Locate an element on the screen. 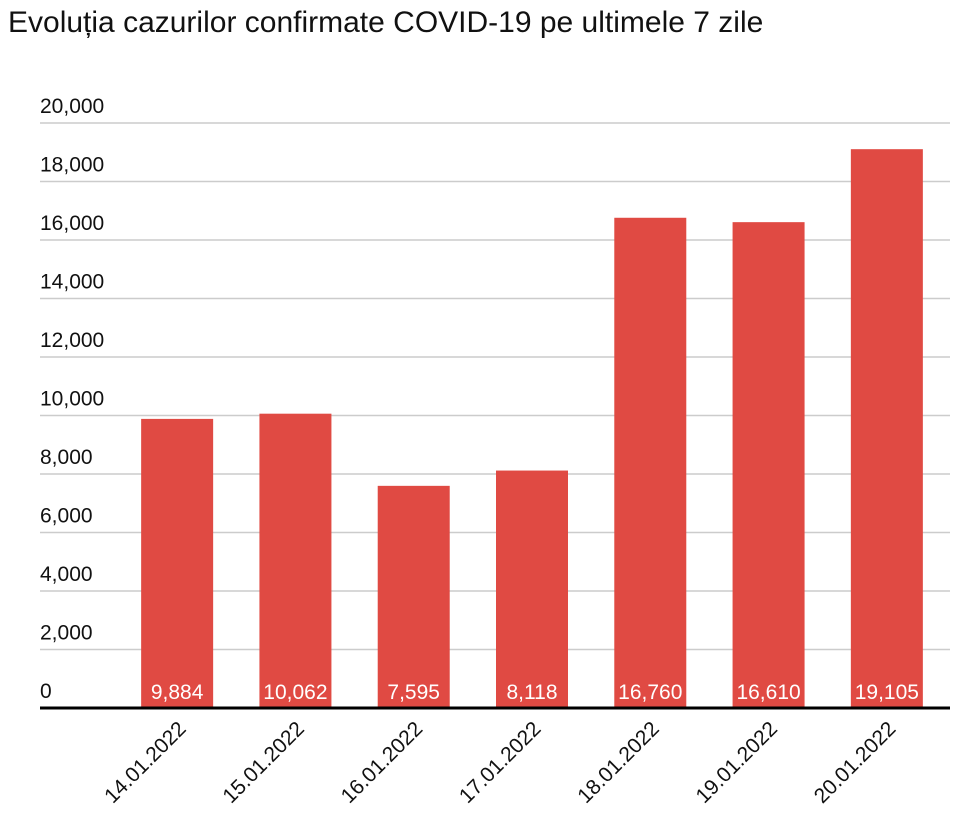  value-label: 16,760 is located at coordinates (650, 692).